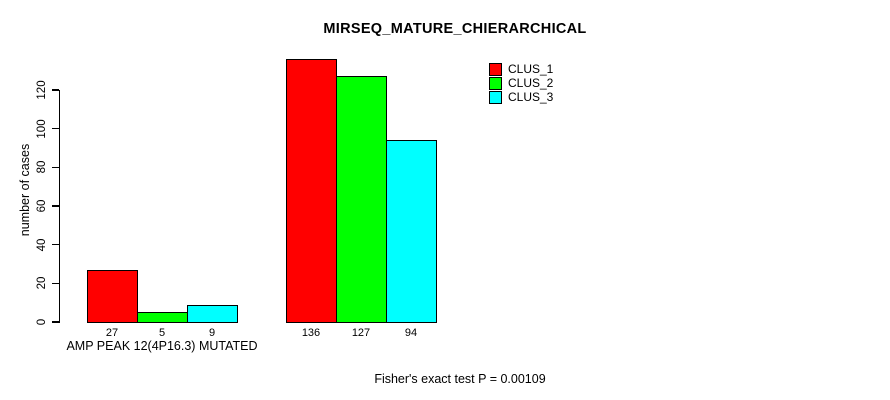 The width and height of the screenshot is (890, 400). What do you see at coordinates (311, 333) in the screenshot?
I see `bar-value-label: 136` at bounding box center [311, 333].